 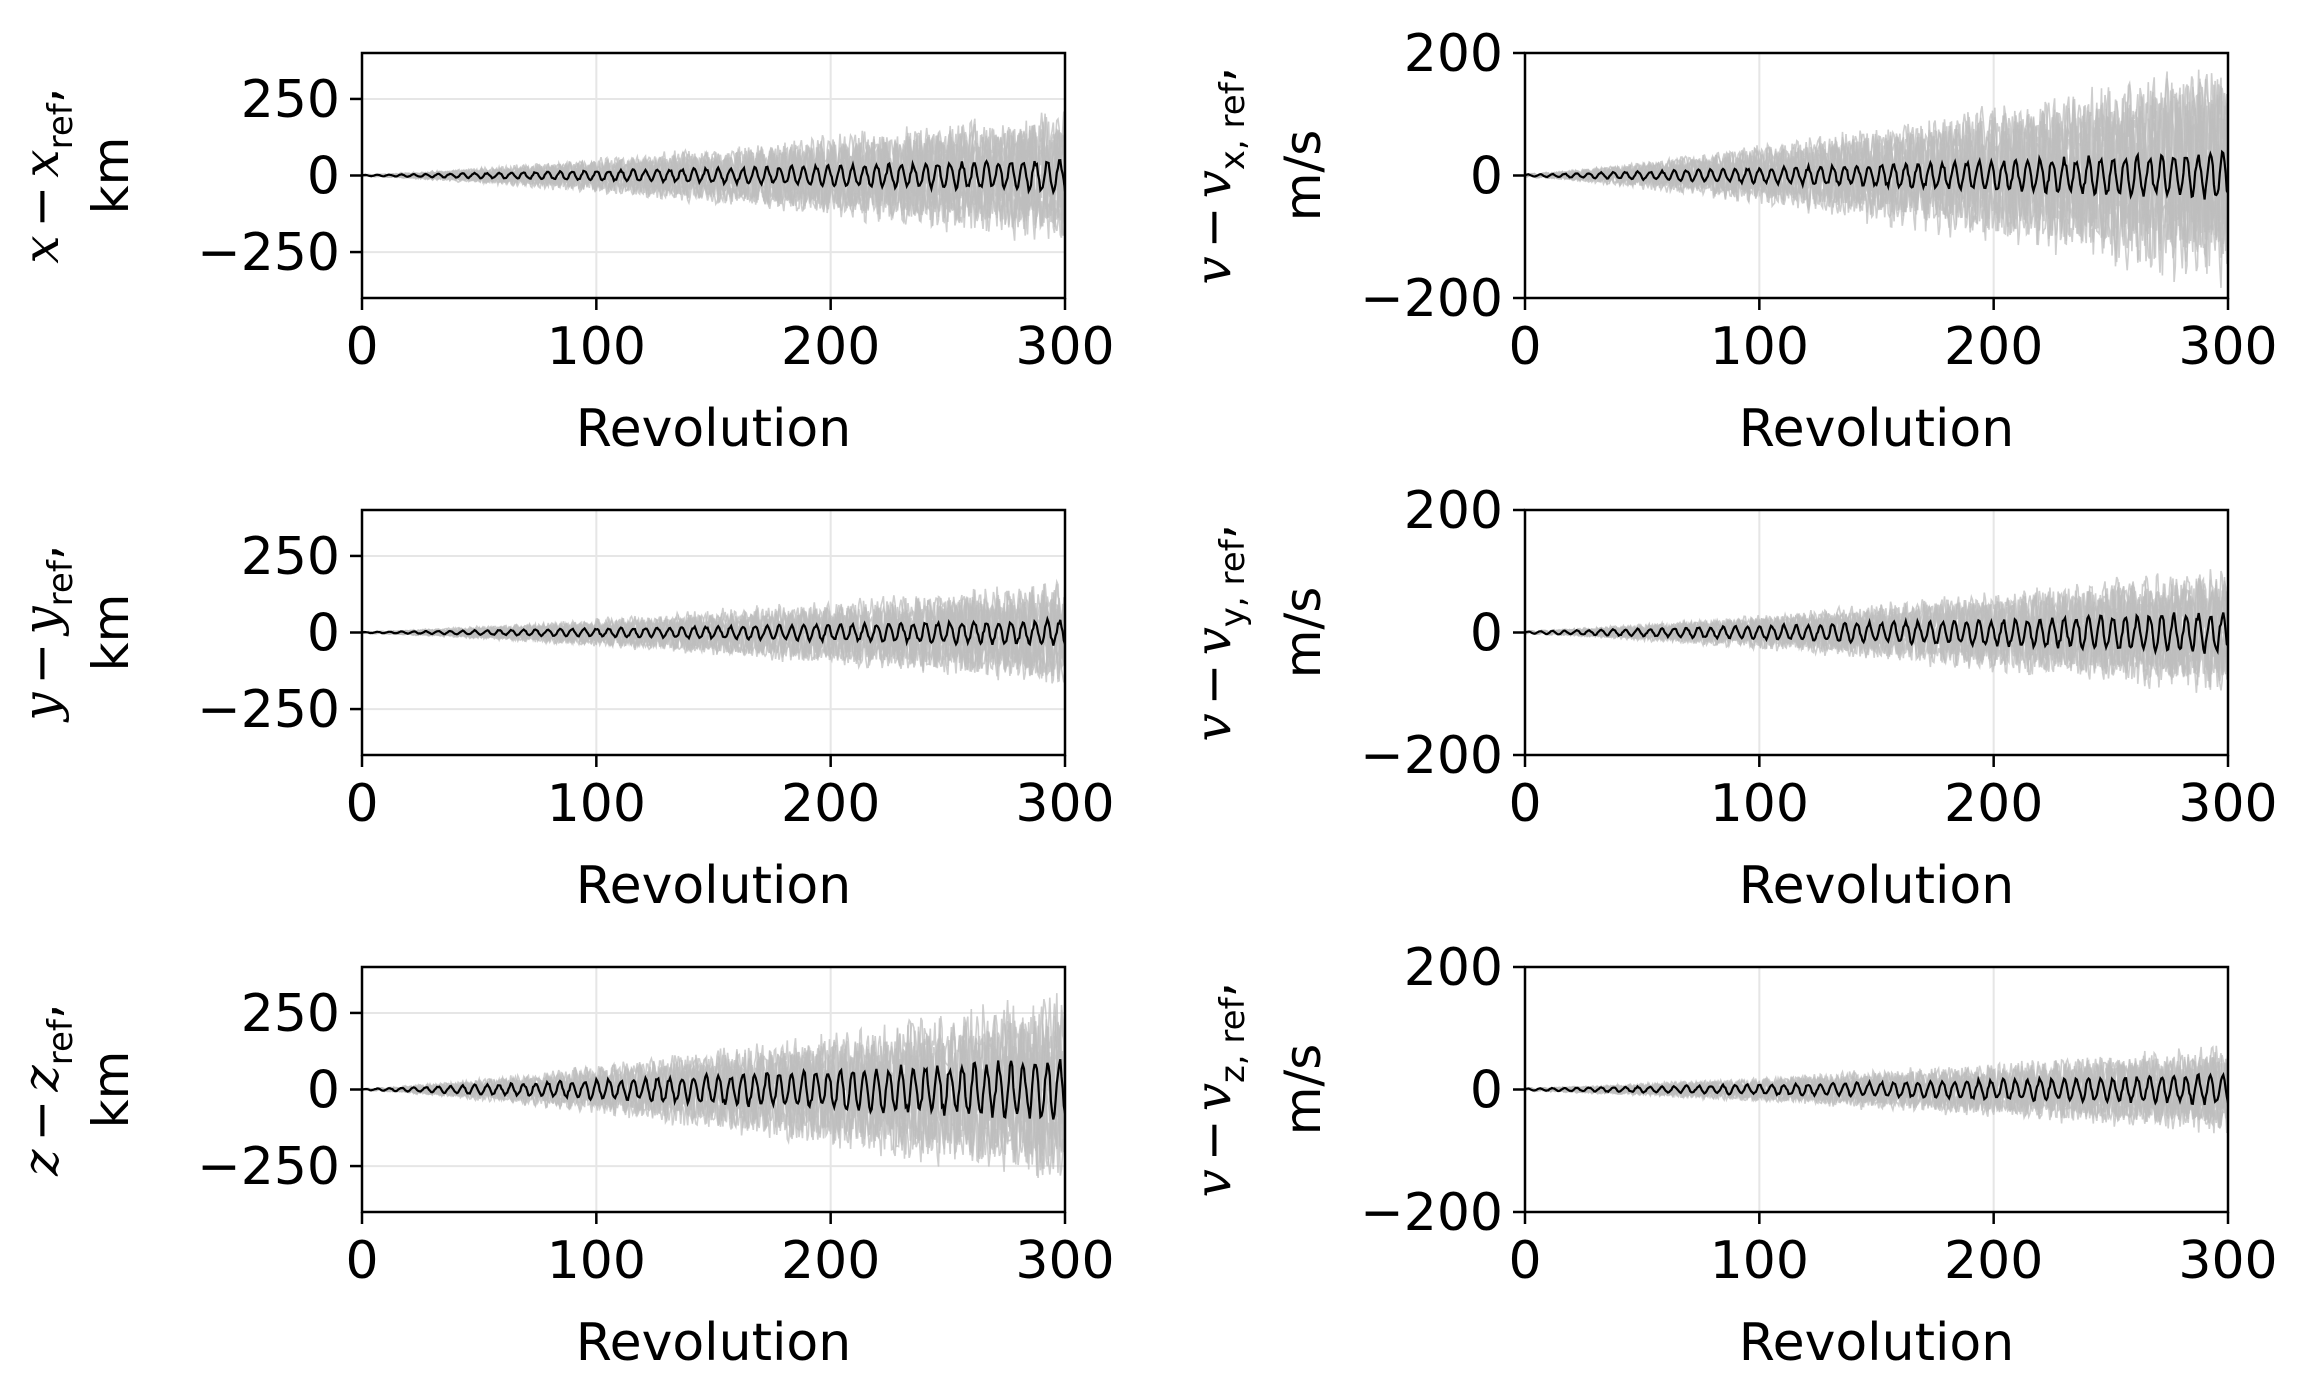 I want to click on y-axis-title-expression: z−zref,, so click(x=46, y=1090).